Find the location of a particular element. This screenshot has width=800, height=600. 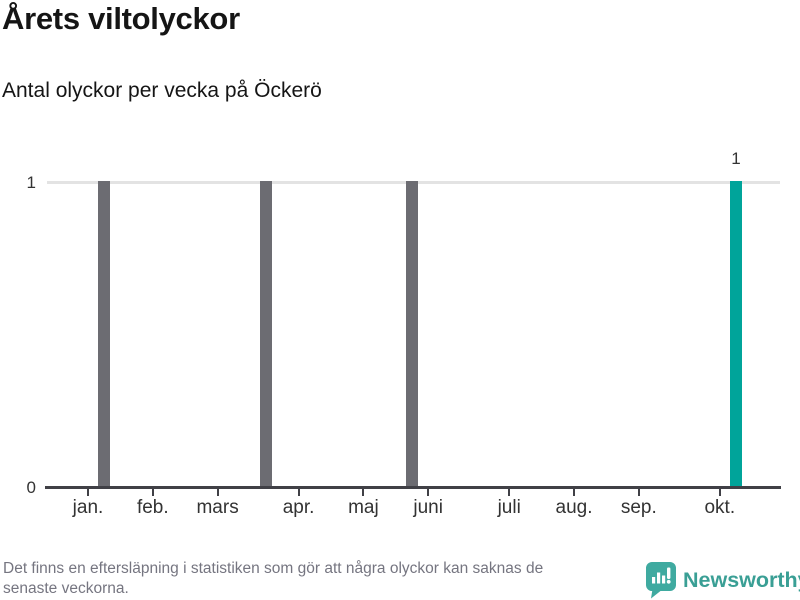

x-axis-tick-sep is located at coordinates (638, 492).